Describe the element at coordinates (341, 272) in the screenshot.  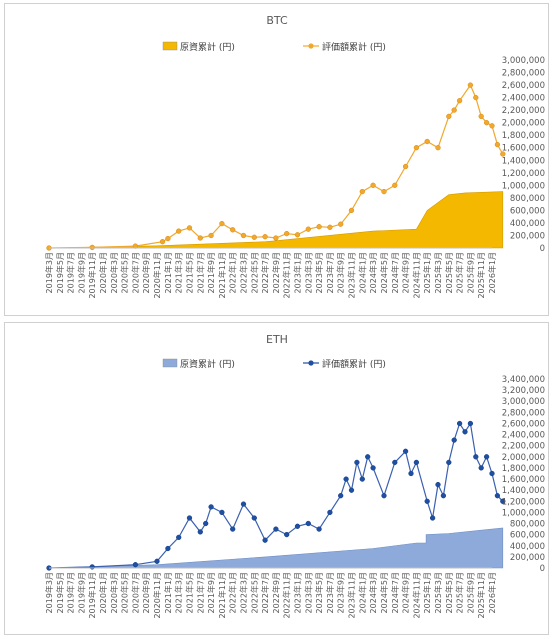
I see `x-tick-label: 2023年9月` at that location.